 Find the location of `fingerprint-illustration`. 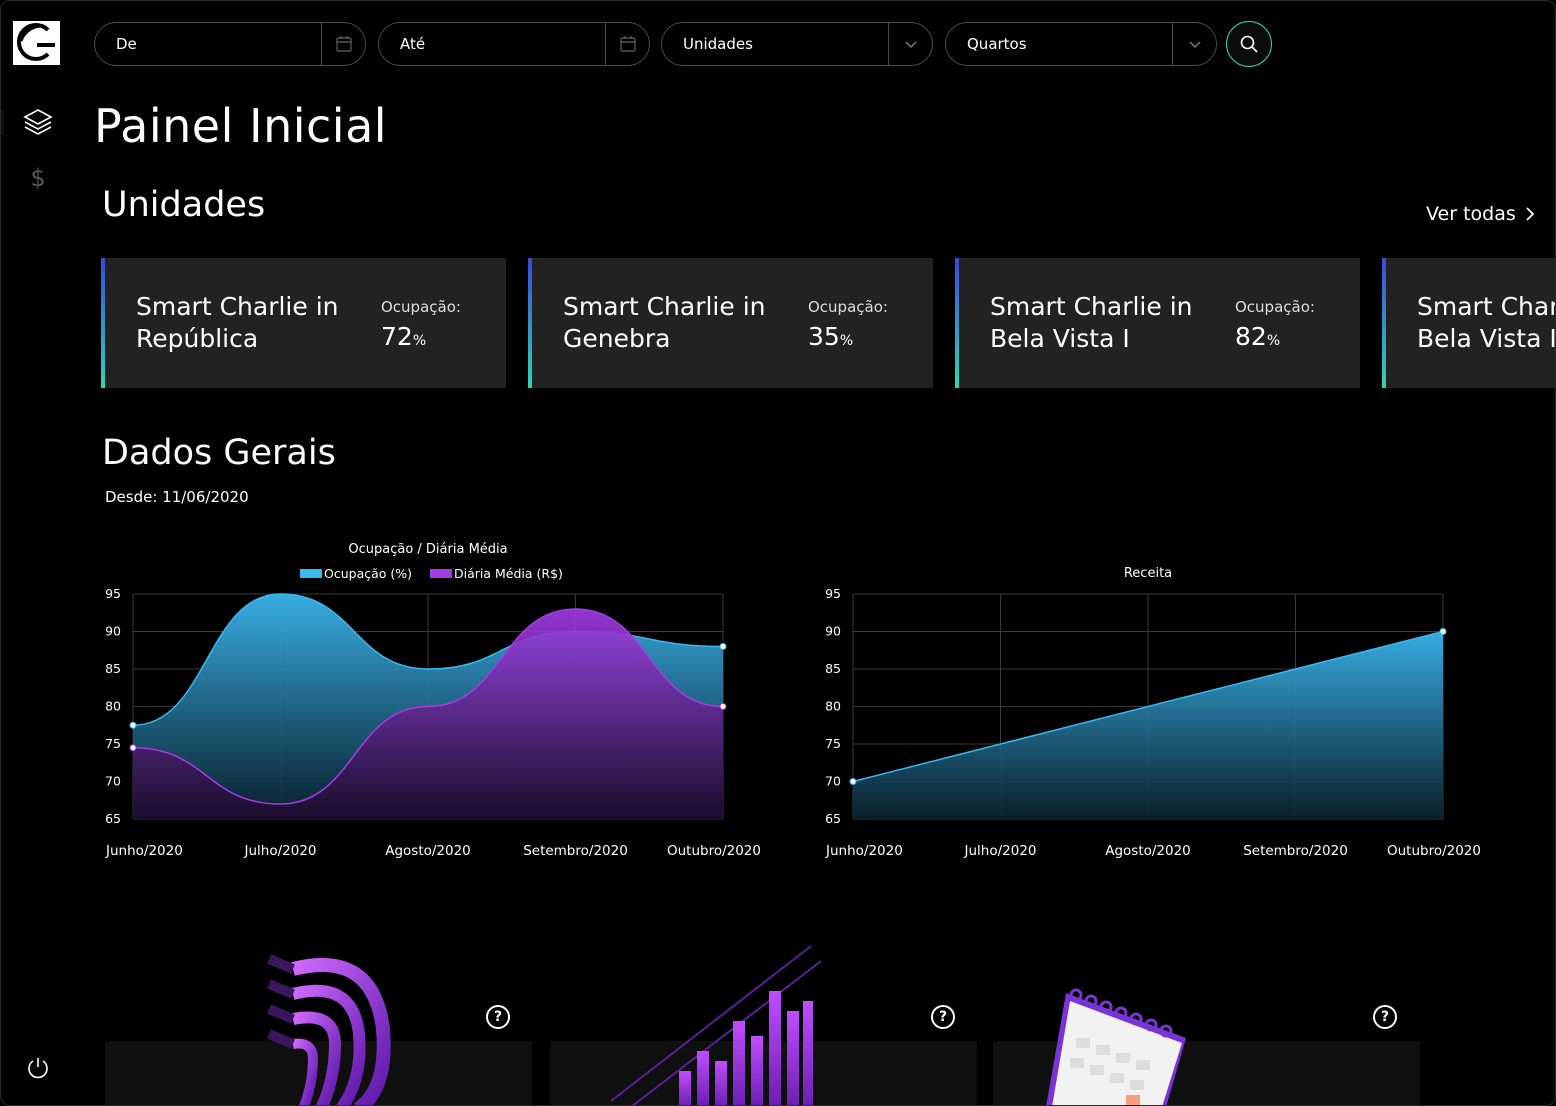

fingerprint-illustration is located at coordinates (329, 1029).